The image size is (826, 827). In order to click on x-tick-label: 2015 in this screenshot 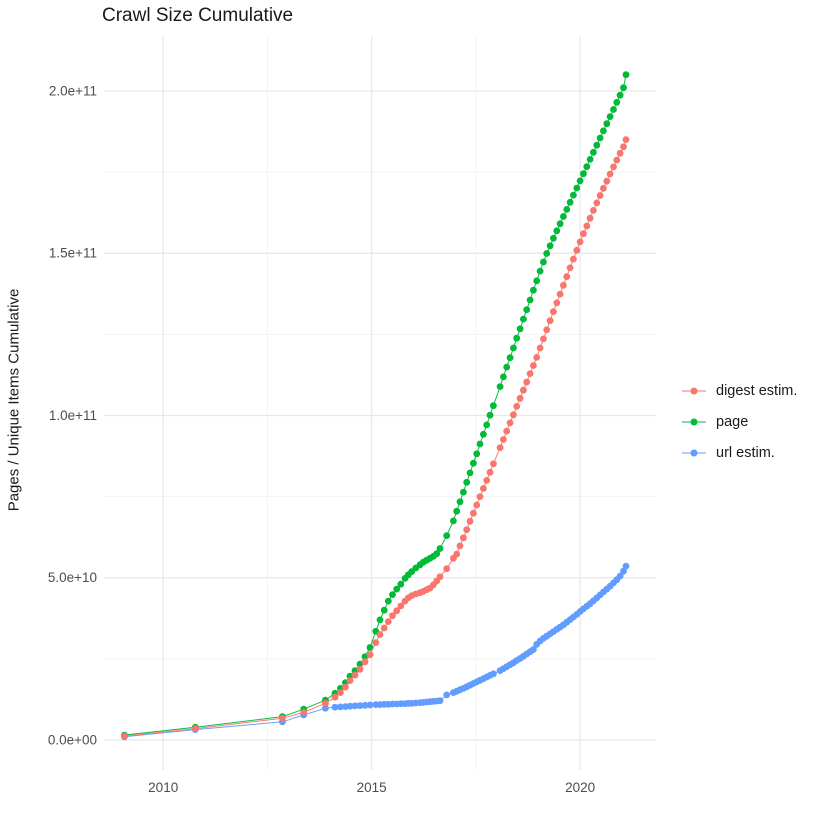, I will do `click(372, 787)`.